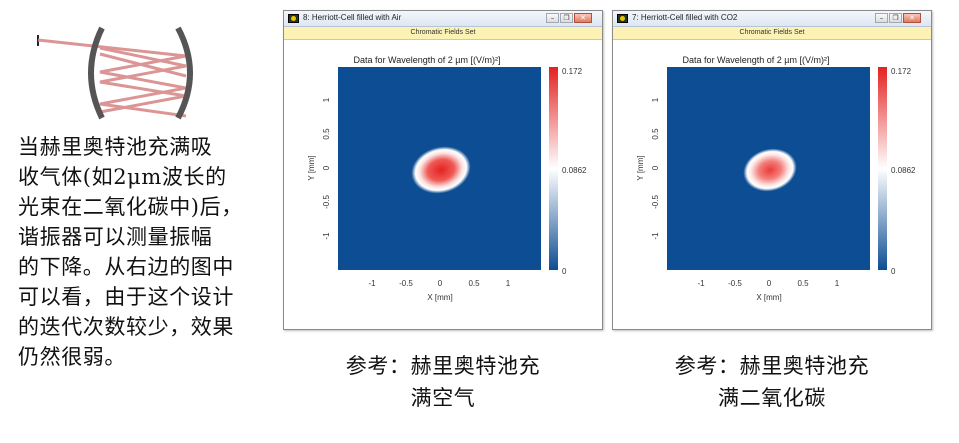  Describe the element at coordinates (443, 382) in the screenshot. I see `caption-air: 参考：赫里奥特池充 满空气` at that location.